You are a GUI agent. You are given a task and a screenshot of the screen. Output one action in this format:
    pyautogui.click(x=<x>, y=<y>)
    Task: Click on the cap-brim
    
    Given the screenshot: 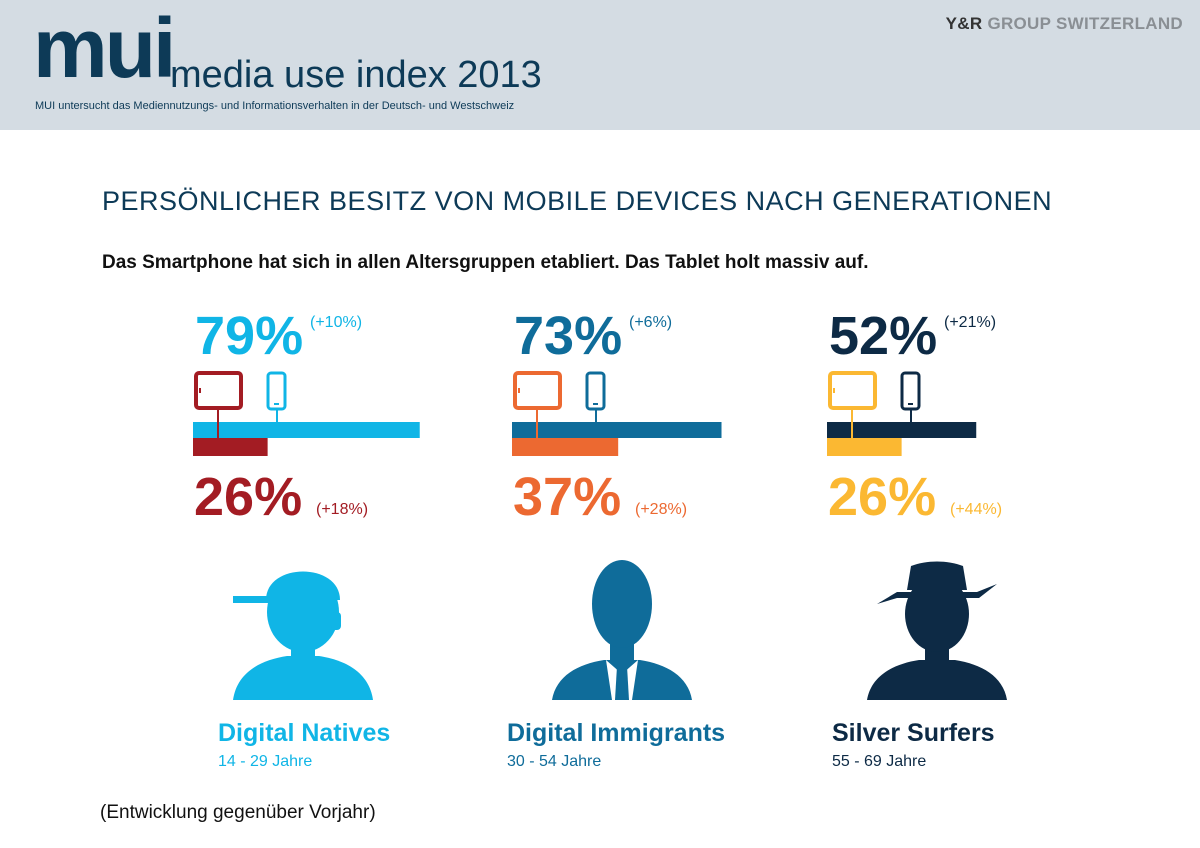 What is the action you would take?
    pyautogui.click(x=254, y=599)
    